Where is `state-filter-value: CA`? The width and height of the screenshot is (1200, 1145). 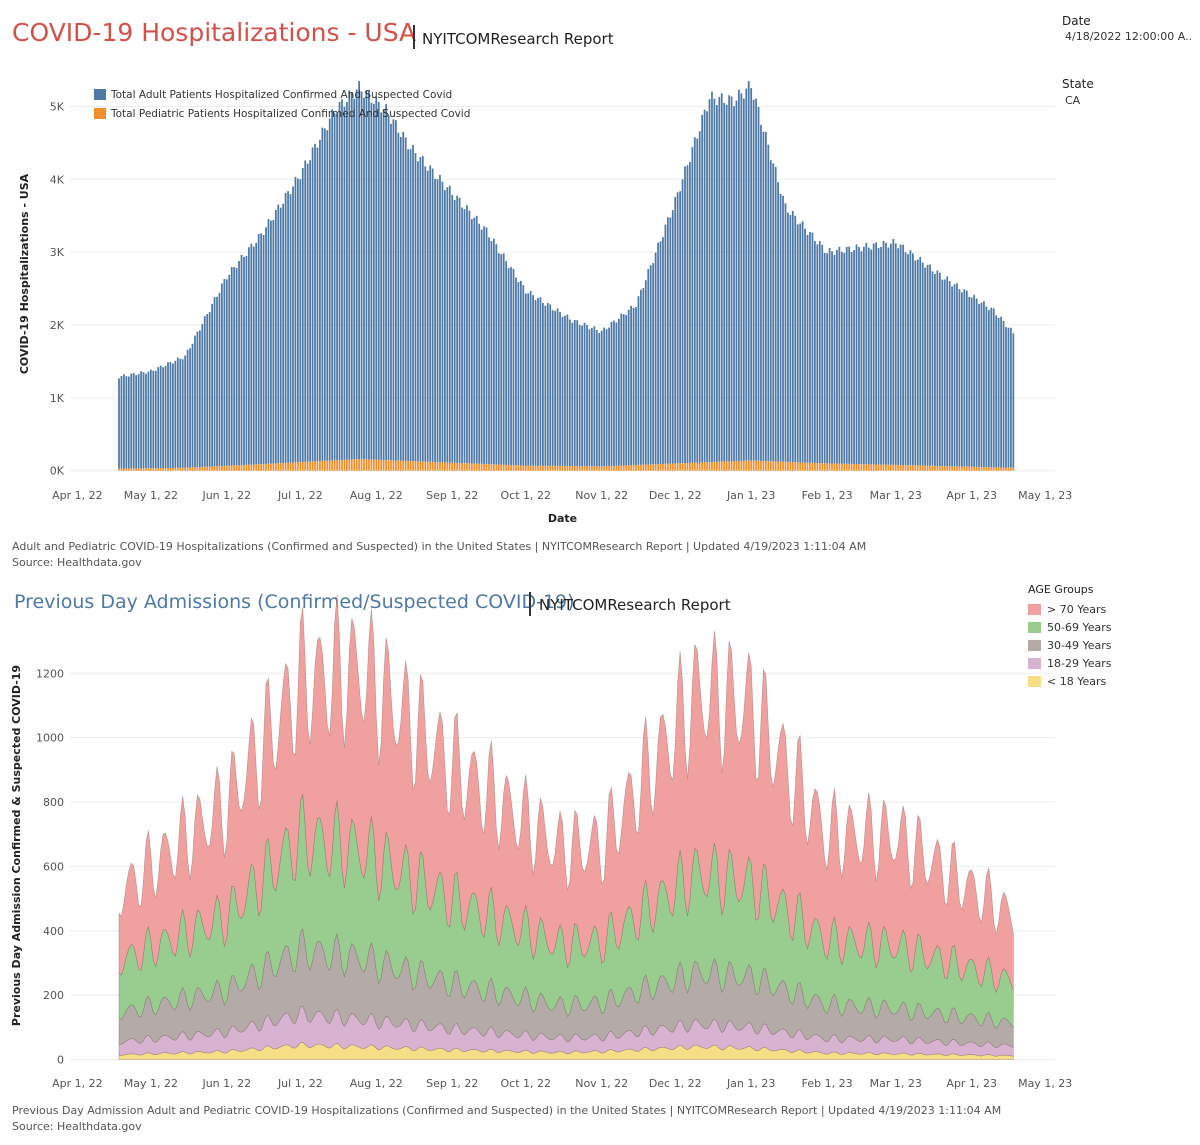
state-filter-value: CA is located at coordinates (1073, 100).